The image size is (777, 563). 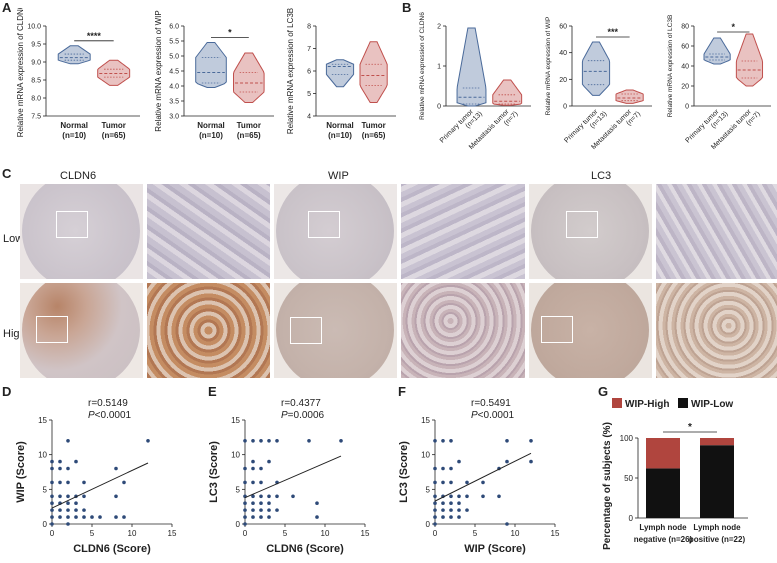 I want to click on panel-letter-c: C, so click(x=7, y=173).